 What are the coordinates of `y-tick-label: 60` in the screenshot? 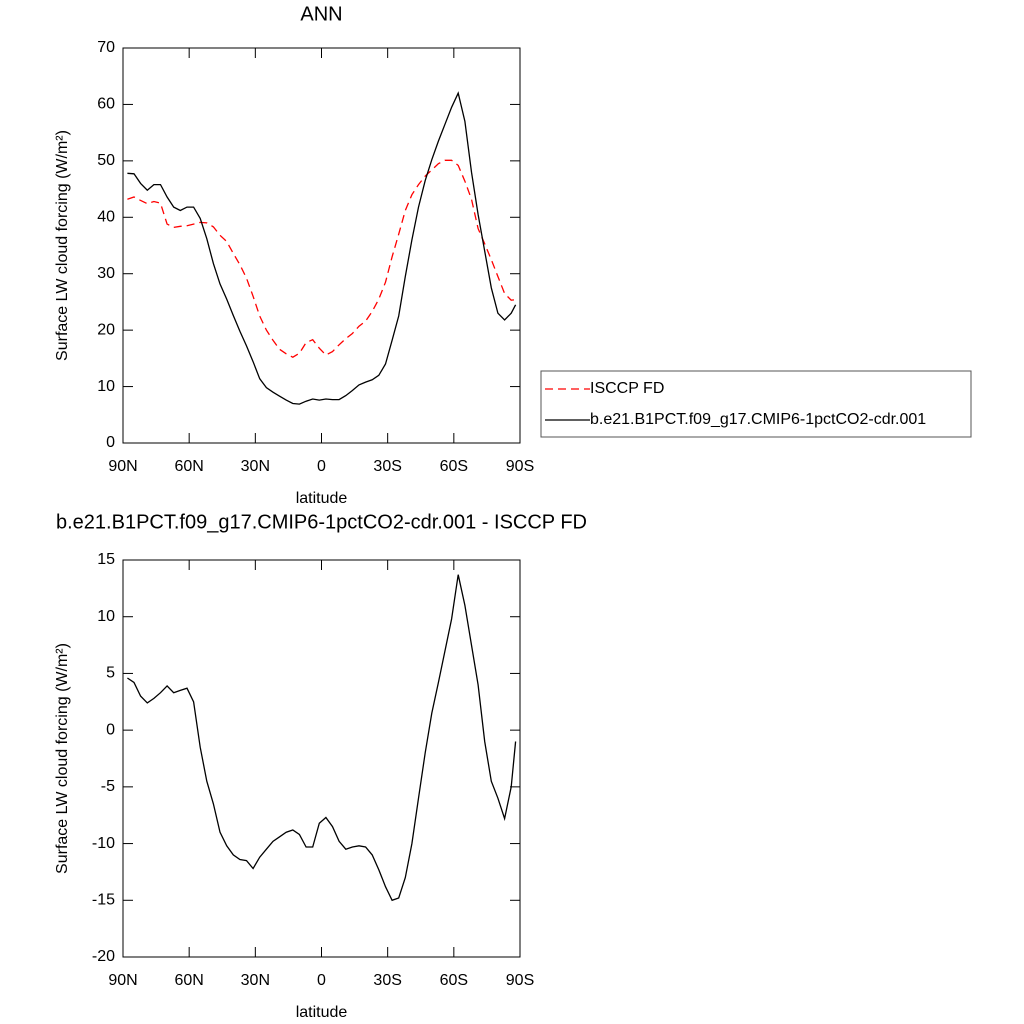 It's located at (106, 104).